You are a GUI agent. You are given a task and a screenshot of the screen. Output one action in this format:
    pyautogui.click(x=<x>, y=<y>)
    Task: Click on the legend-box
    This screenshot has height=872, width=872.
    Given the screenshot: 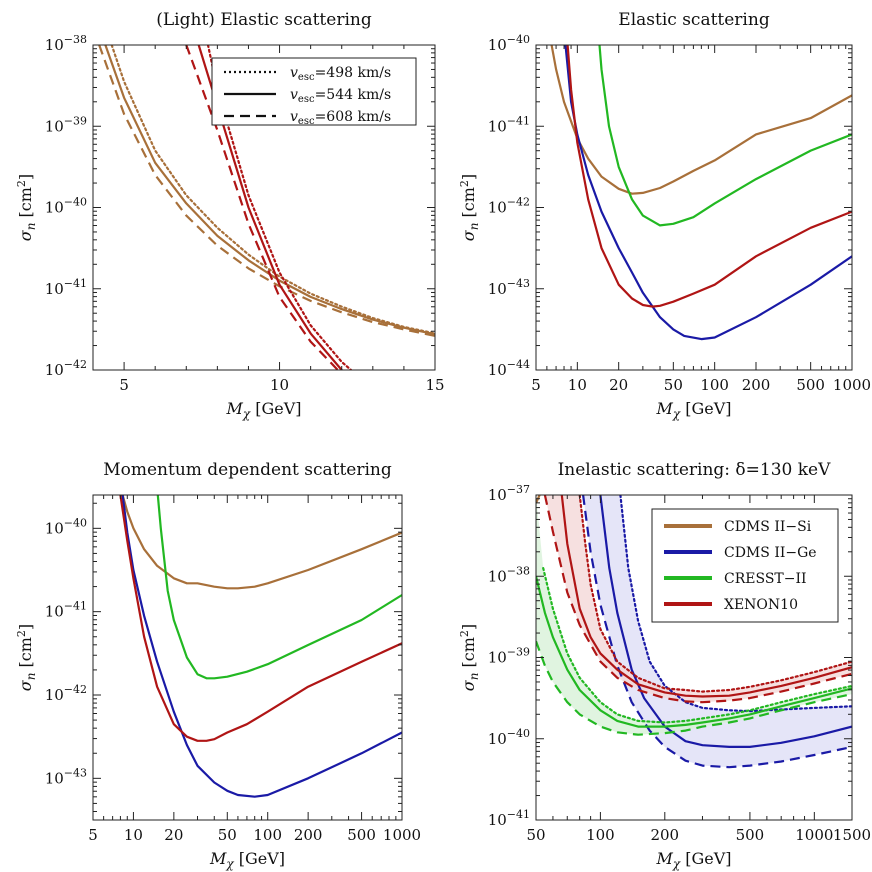 What is the action you would take?
    pyautogui.click(x=314, y=91)
    